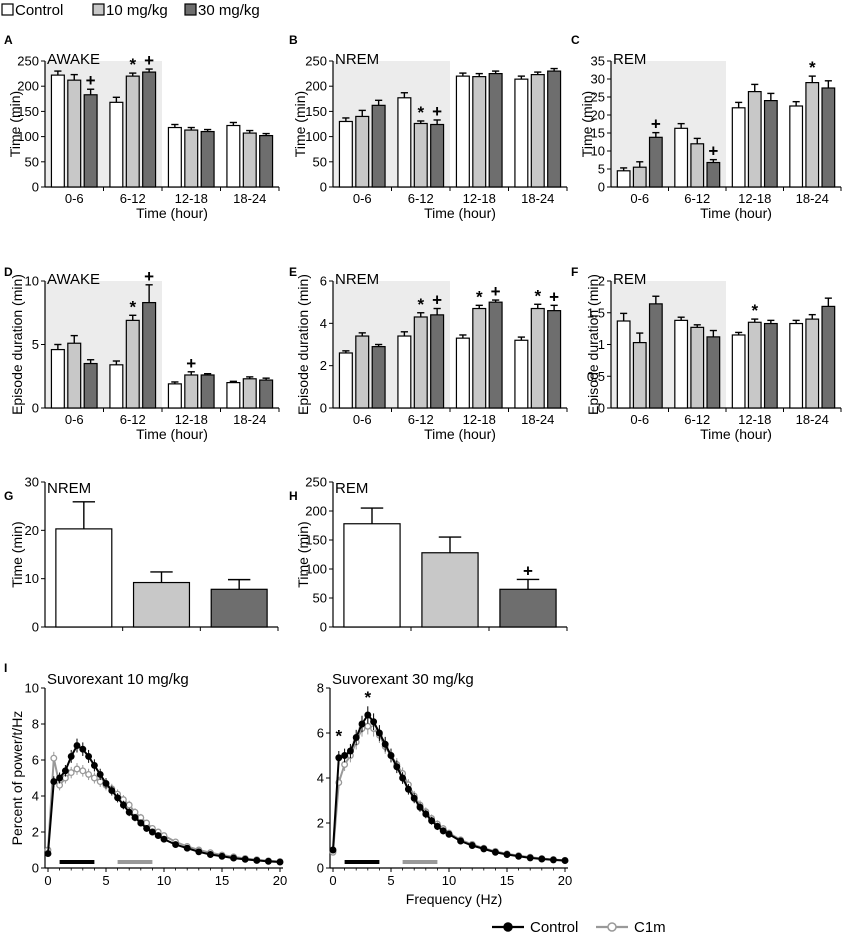 This screenshot has width=843, height=936. Describe the element at coordinates (598, 61) in the screenshot. I see `y-tick-label: 35` at that location.